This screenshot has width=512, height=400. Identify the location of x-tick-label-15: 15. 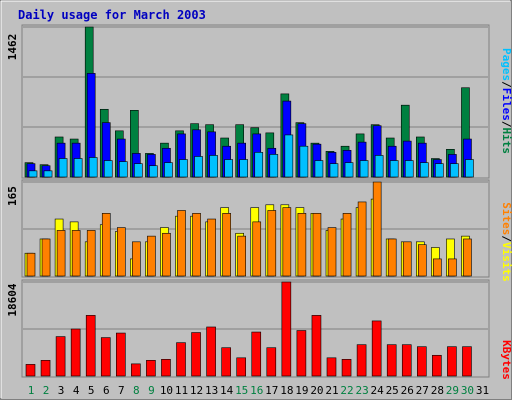
(241, 390).